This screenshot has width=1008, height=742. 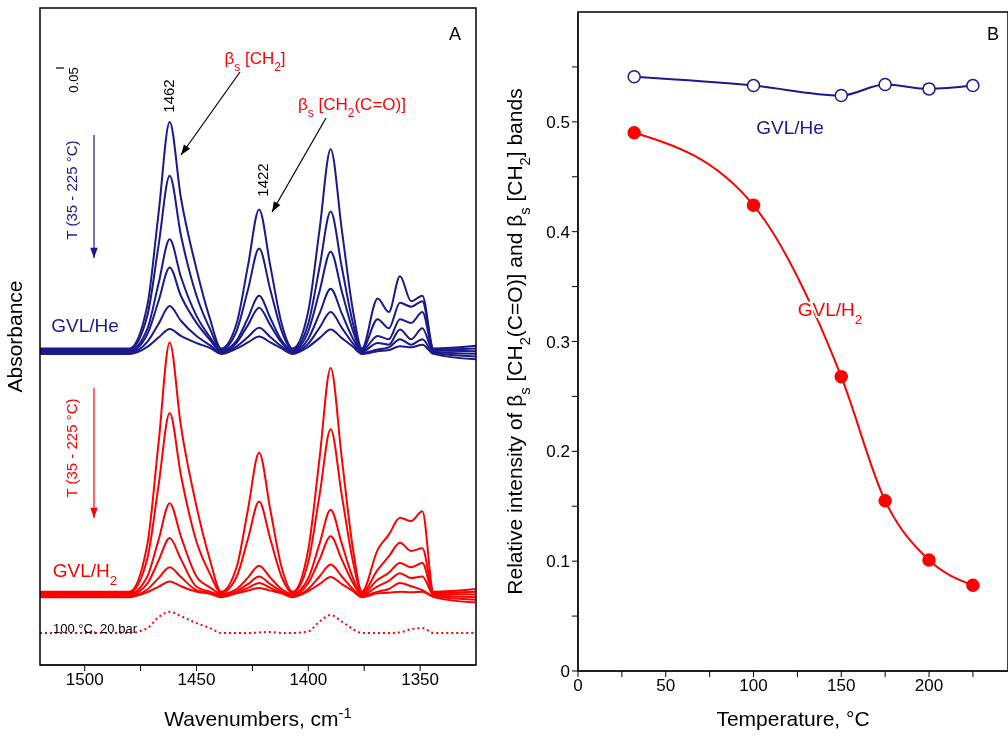 What do you see at coordinates (666, 686) in the screenshot?
I see `x-tick-label: 50` at bounding box center [666, 686].